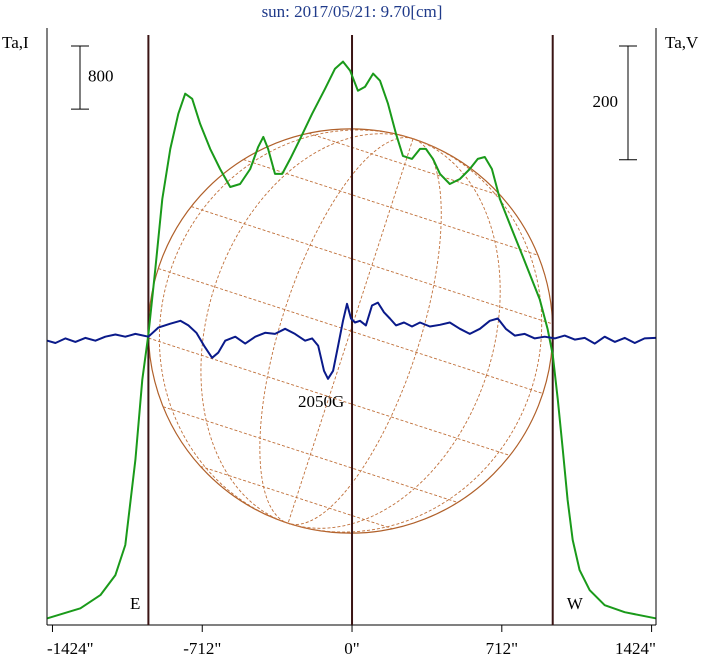 This screenshot has width=708, height=662. Describe the element at coordinates (351, 648) in the screenshot. I see `x-tick-label: 0"` at that location.